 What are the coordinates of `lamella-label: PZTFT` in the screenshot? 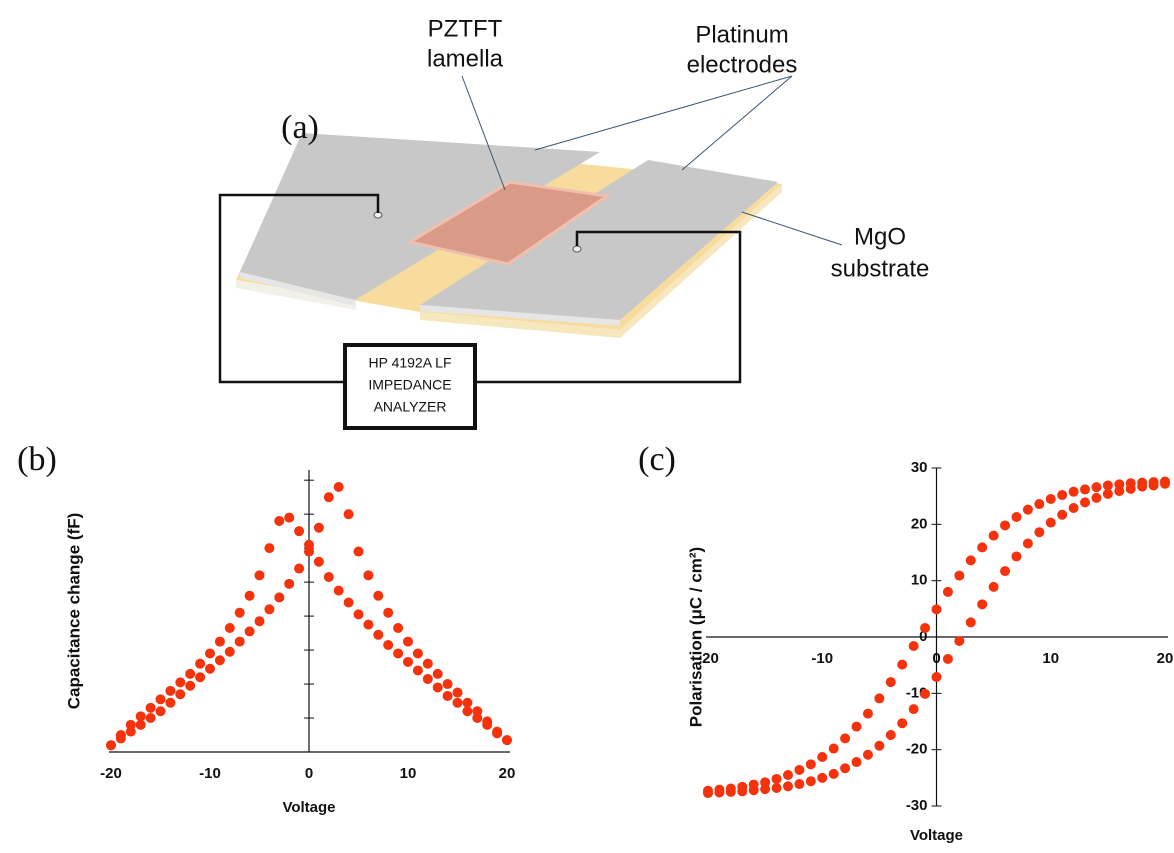 It's located at (465, 28).